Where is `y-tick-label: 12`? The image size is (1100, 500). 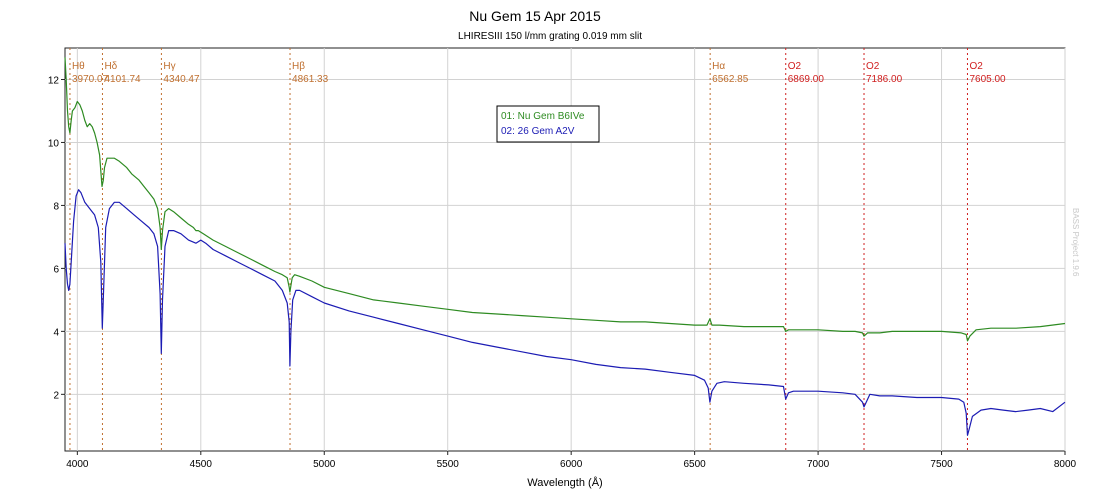 y-tick-label: 12 is located at coordinates (54, 80).